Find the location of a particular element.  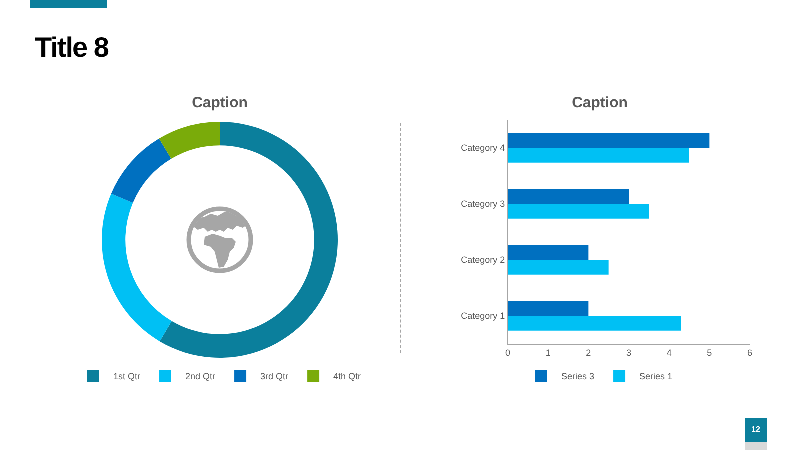

text: Title 8 is located at coordinates (71, 48).